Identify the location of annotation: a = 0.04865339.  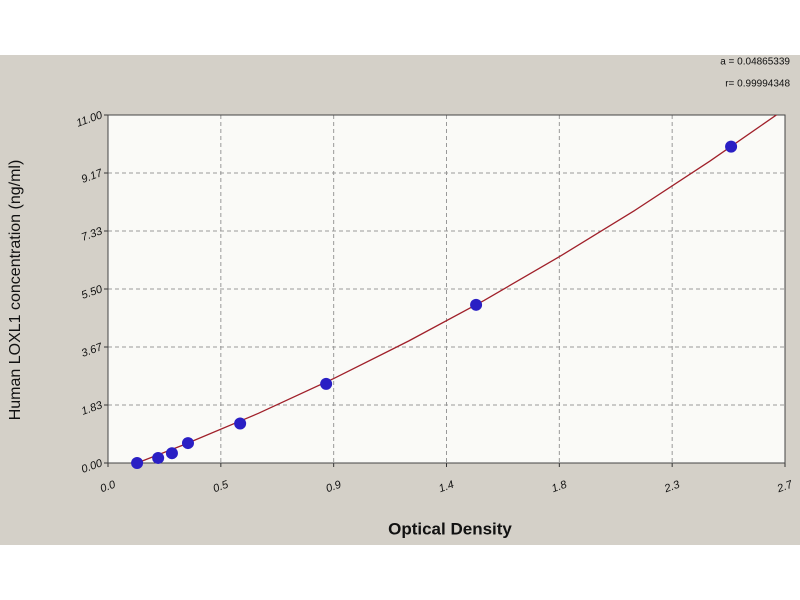
(755, 62).